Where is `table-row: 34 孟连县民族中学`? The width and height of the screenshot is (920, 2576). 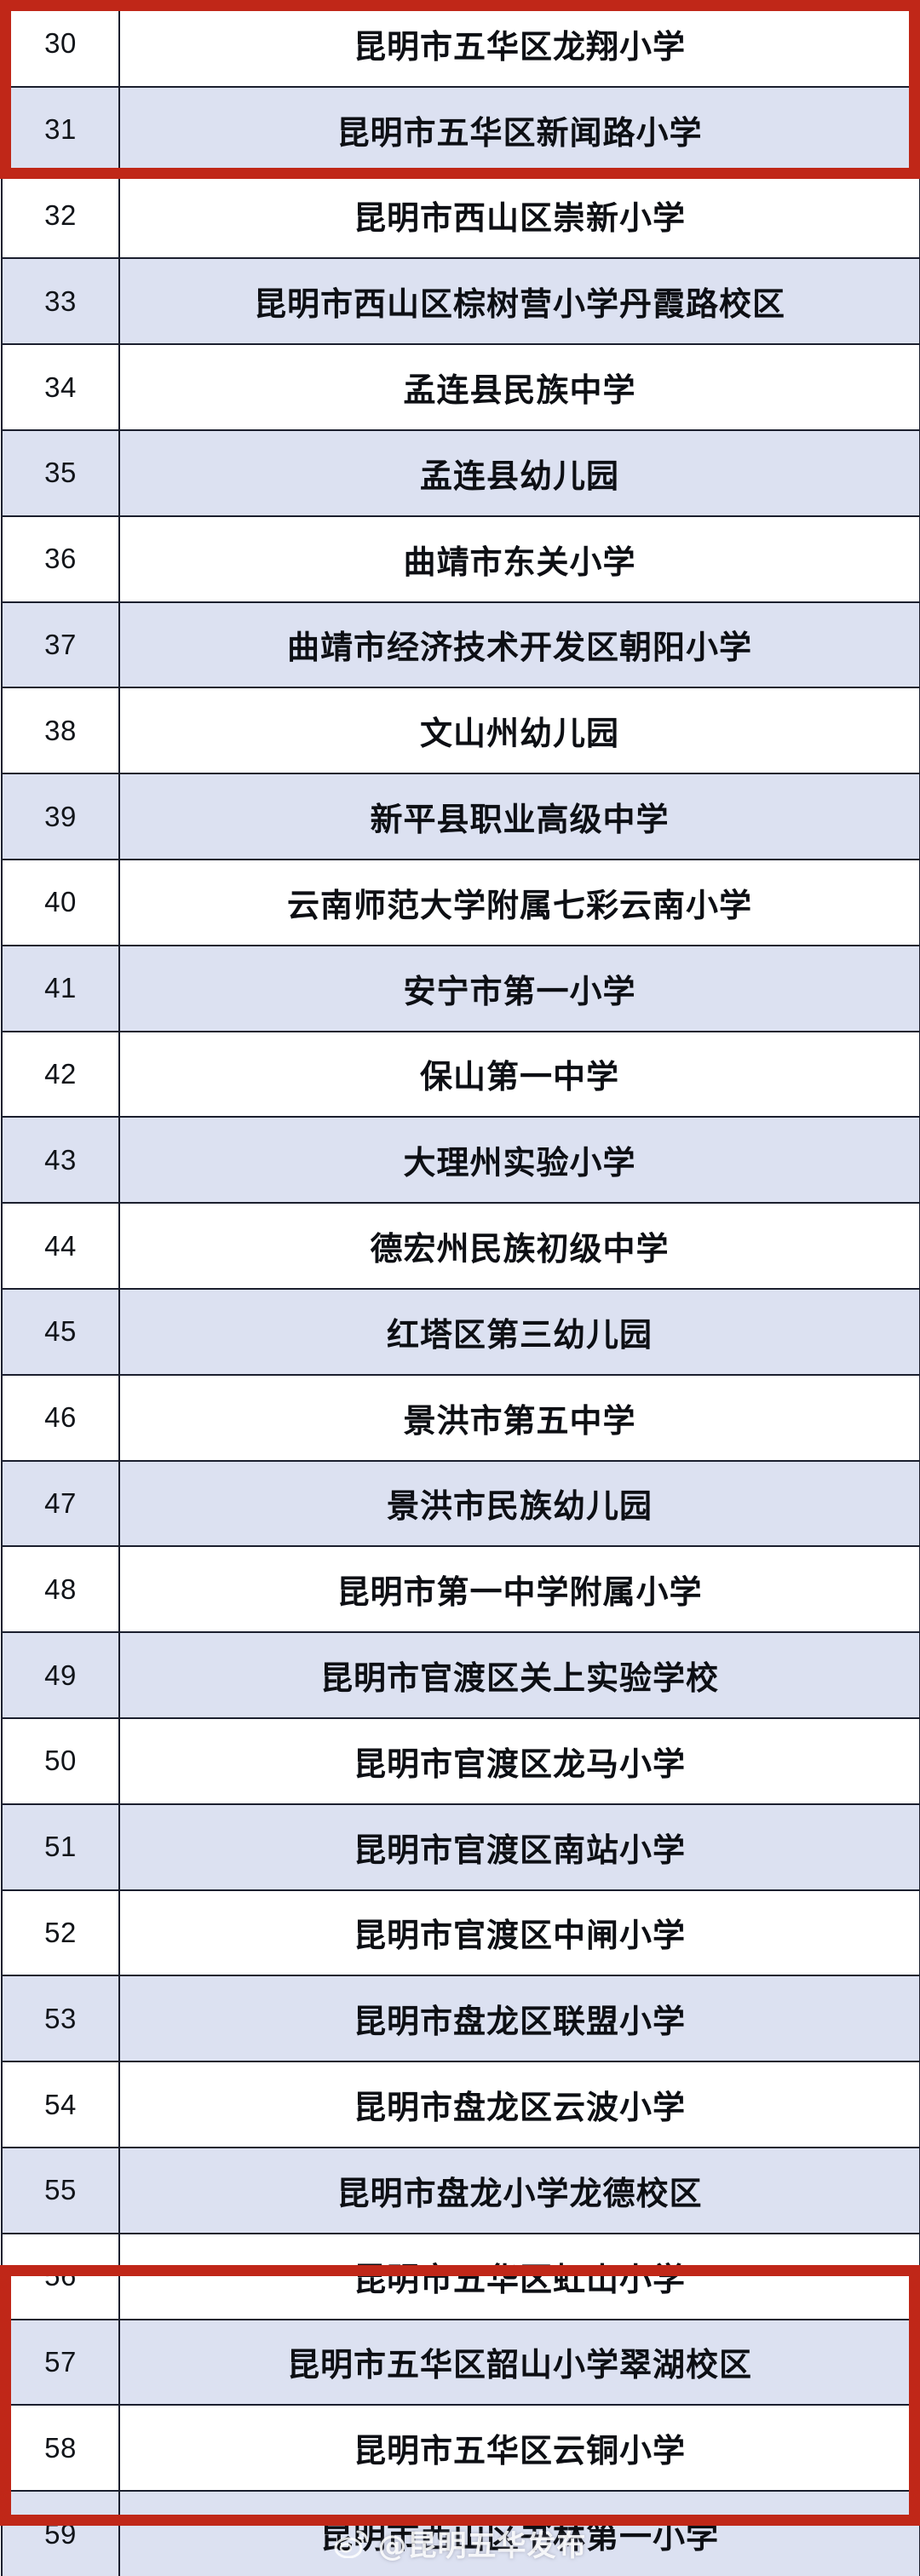 table-row: 34 孟连县民族中学 is located at coordinates (460, 387).